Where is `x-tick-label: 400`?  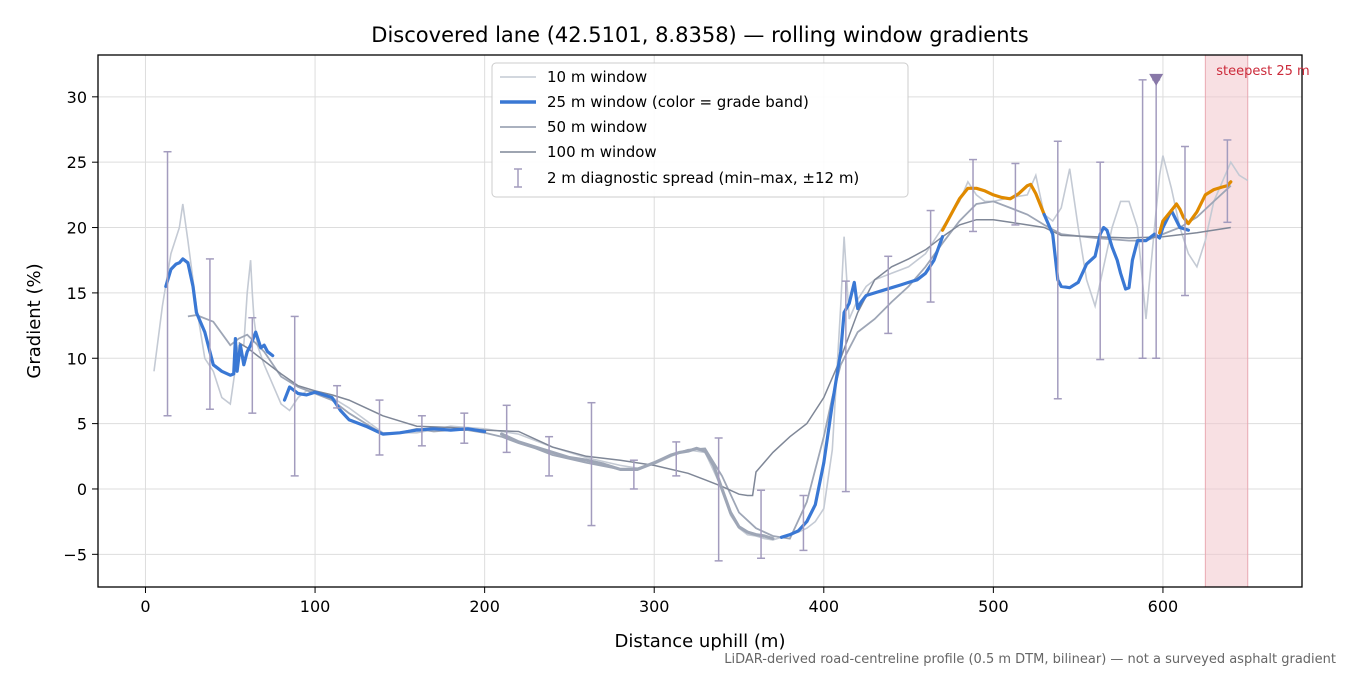
x-tick-label: 400 is located at coordinates (824, 606).